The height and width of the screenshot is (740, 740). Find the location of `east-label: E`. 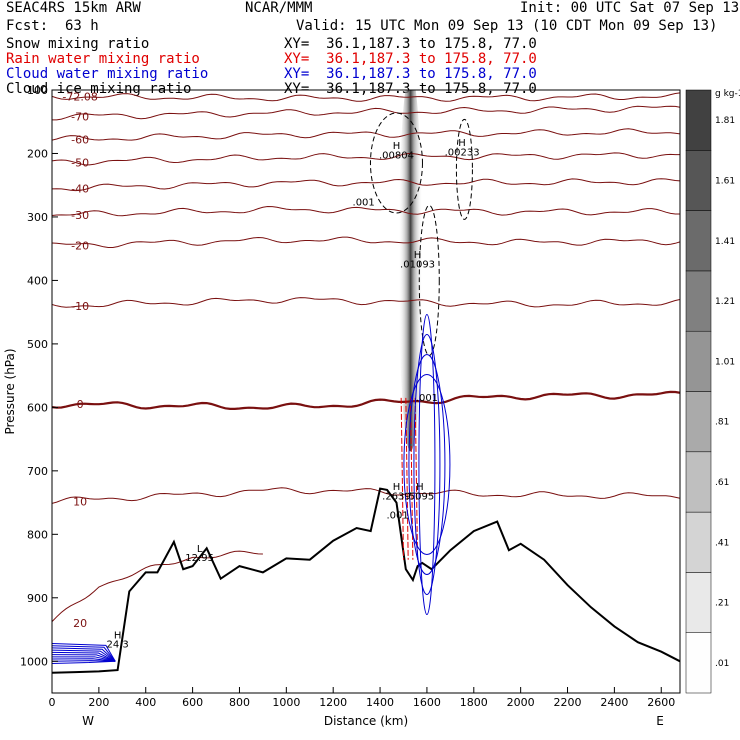

east-label: E is located at coordinates (660, 721).